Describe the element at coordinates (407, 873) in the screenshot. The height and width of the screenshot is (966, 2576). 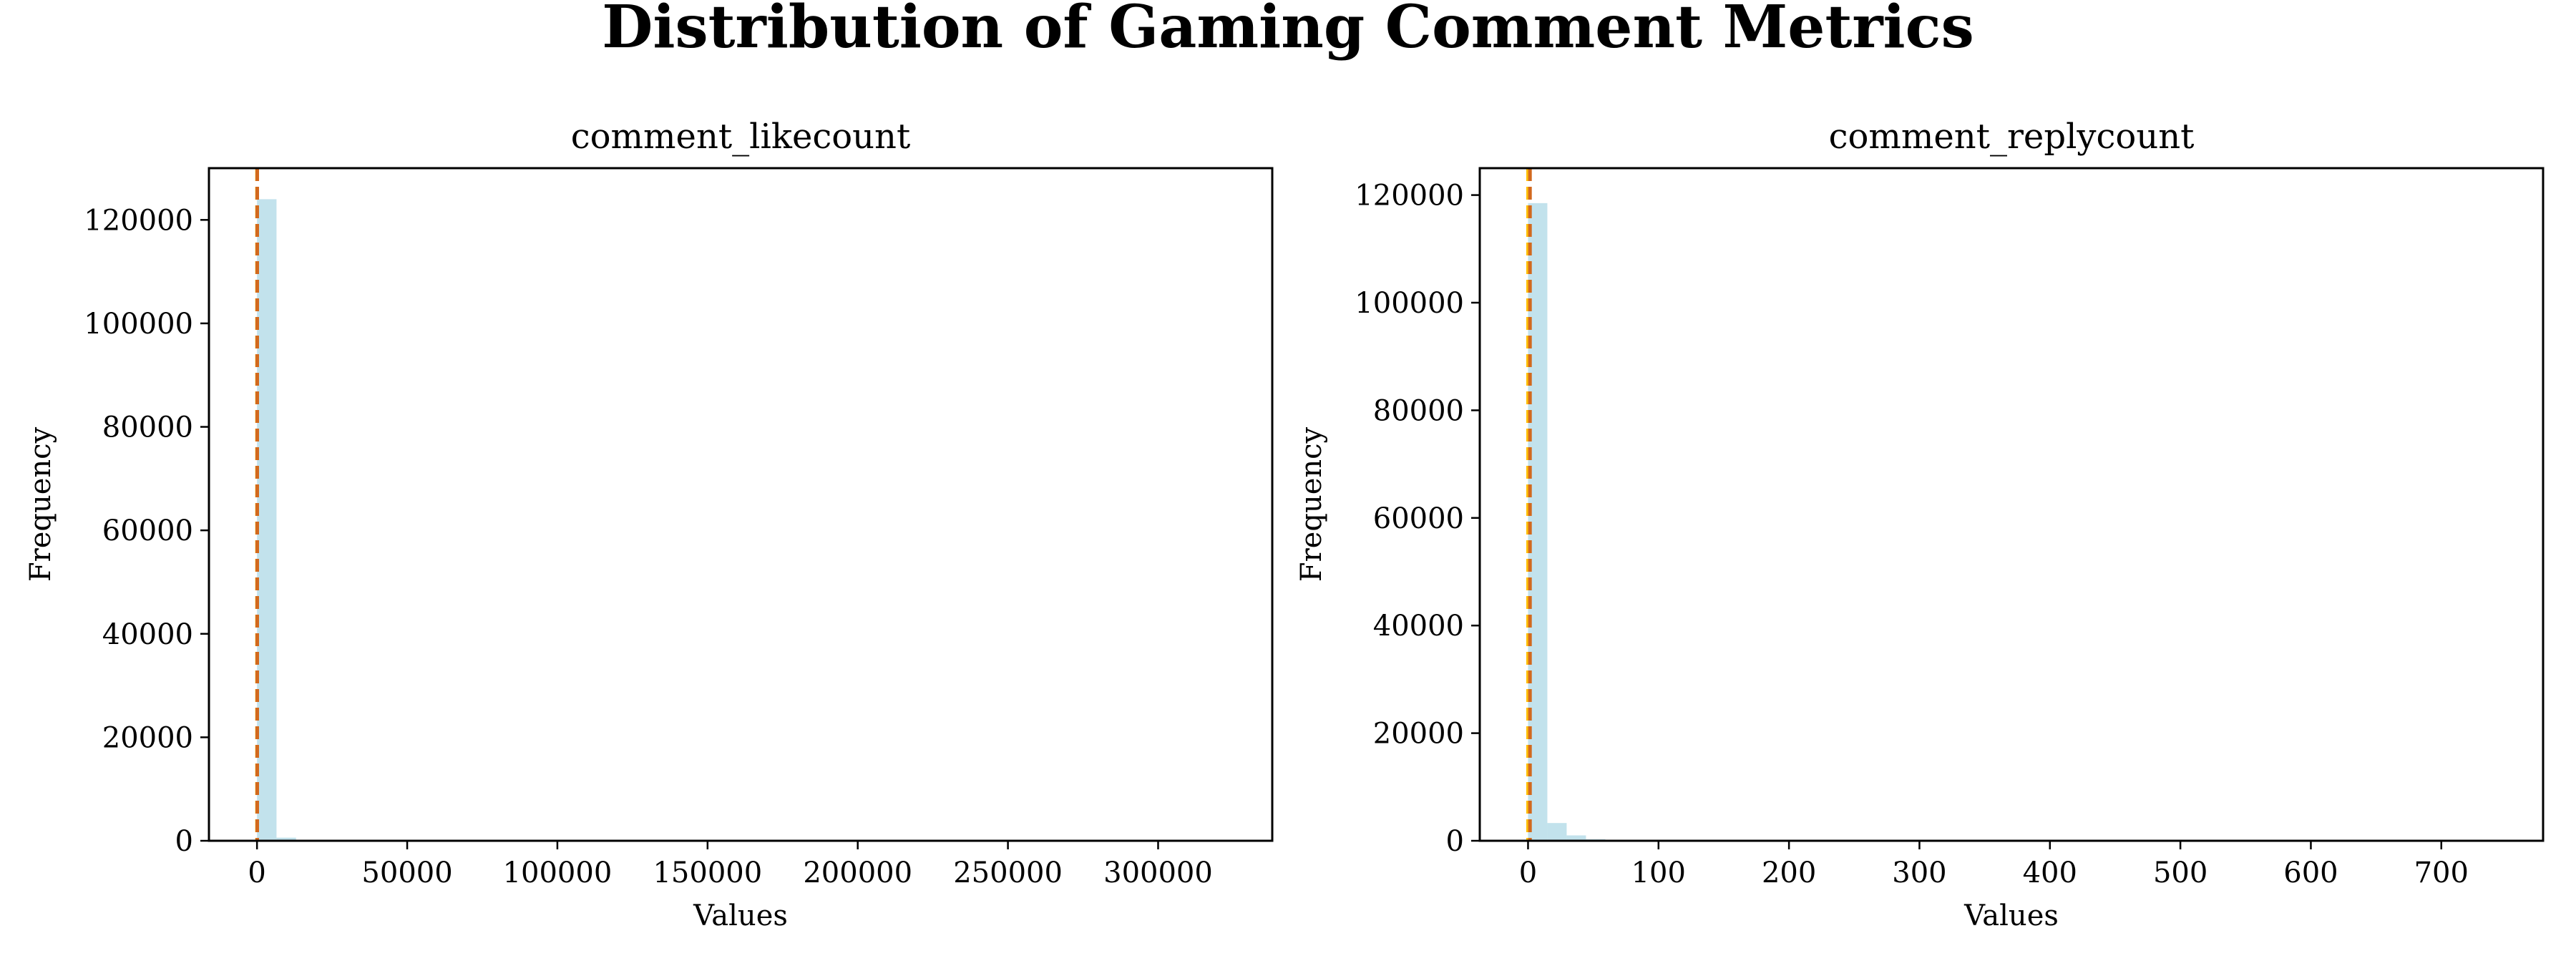
I see `x-tick-label: 50000` at that location.